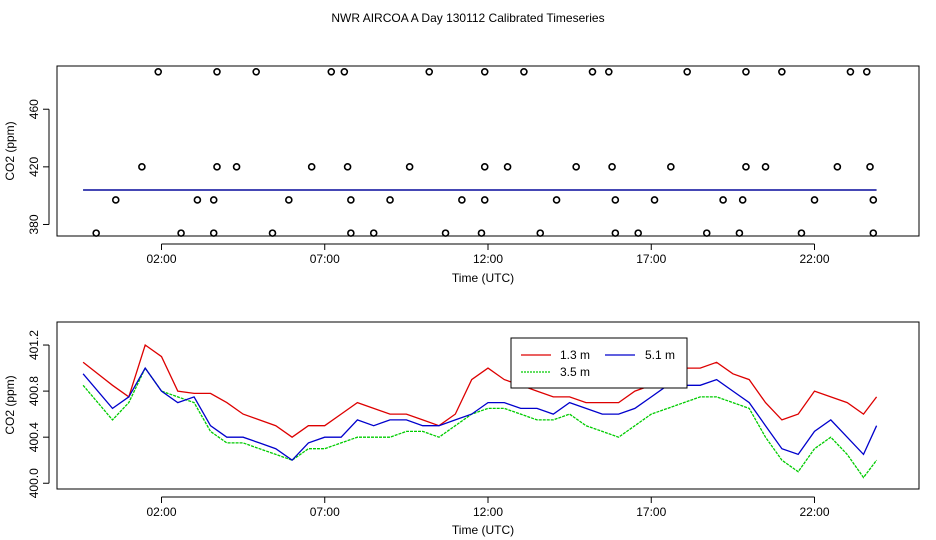 The image size is (936, 540). I want to click on y-tick-label: 400.4, so click(34, 437).